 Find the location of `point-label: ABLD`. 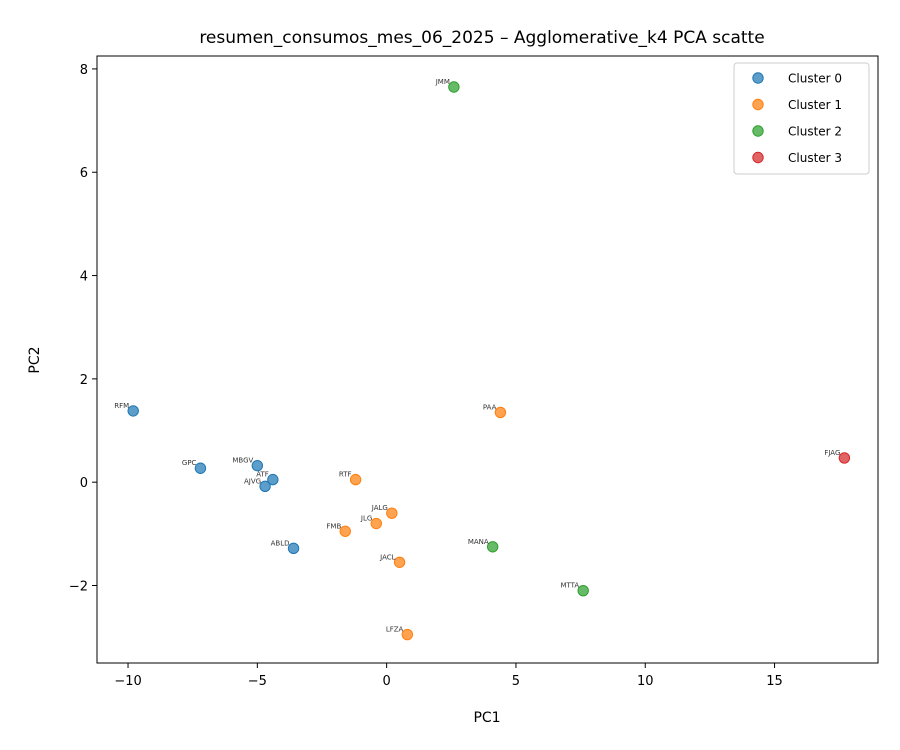

point-label: ABLD is located at coordinates (280, 543).